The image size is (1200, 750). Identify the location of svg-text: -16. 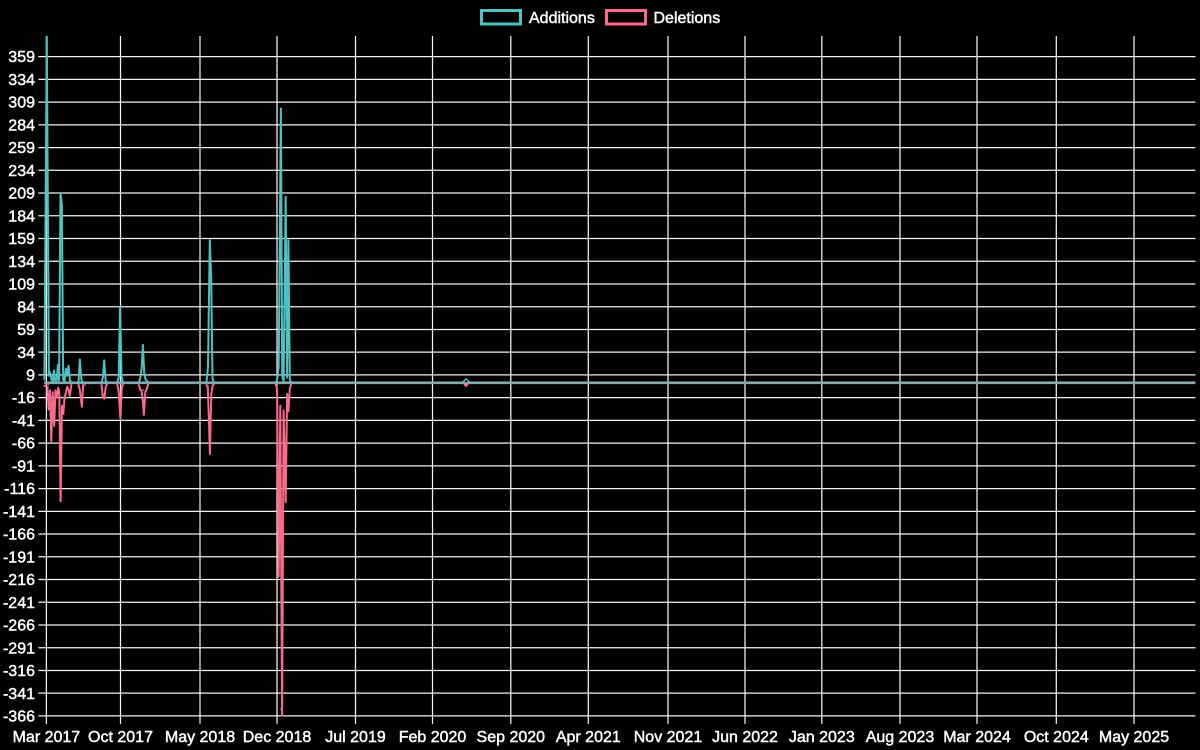
(23, 398).